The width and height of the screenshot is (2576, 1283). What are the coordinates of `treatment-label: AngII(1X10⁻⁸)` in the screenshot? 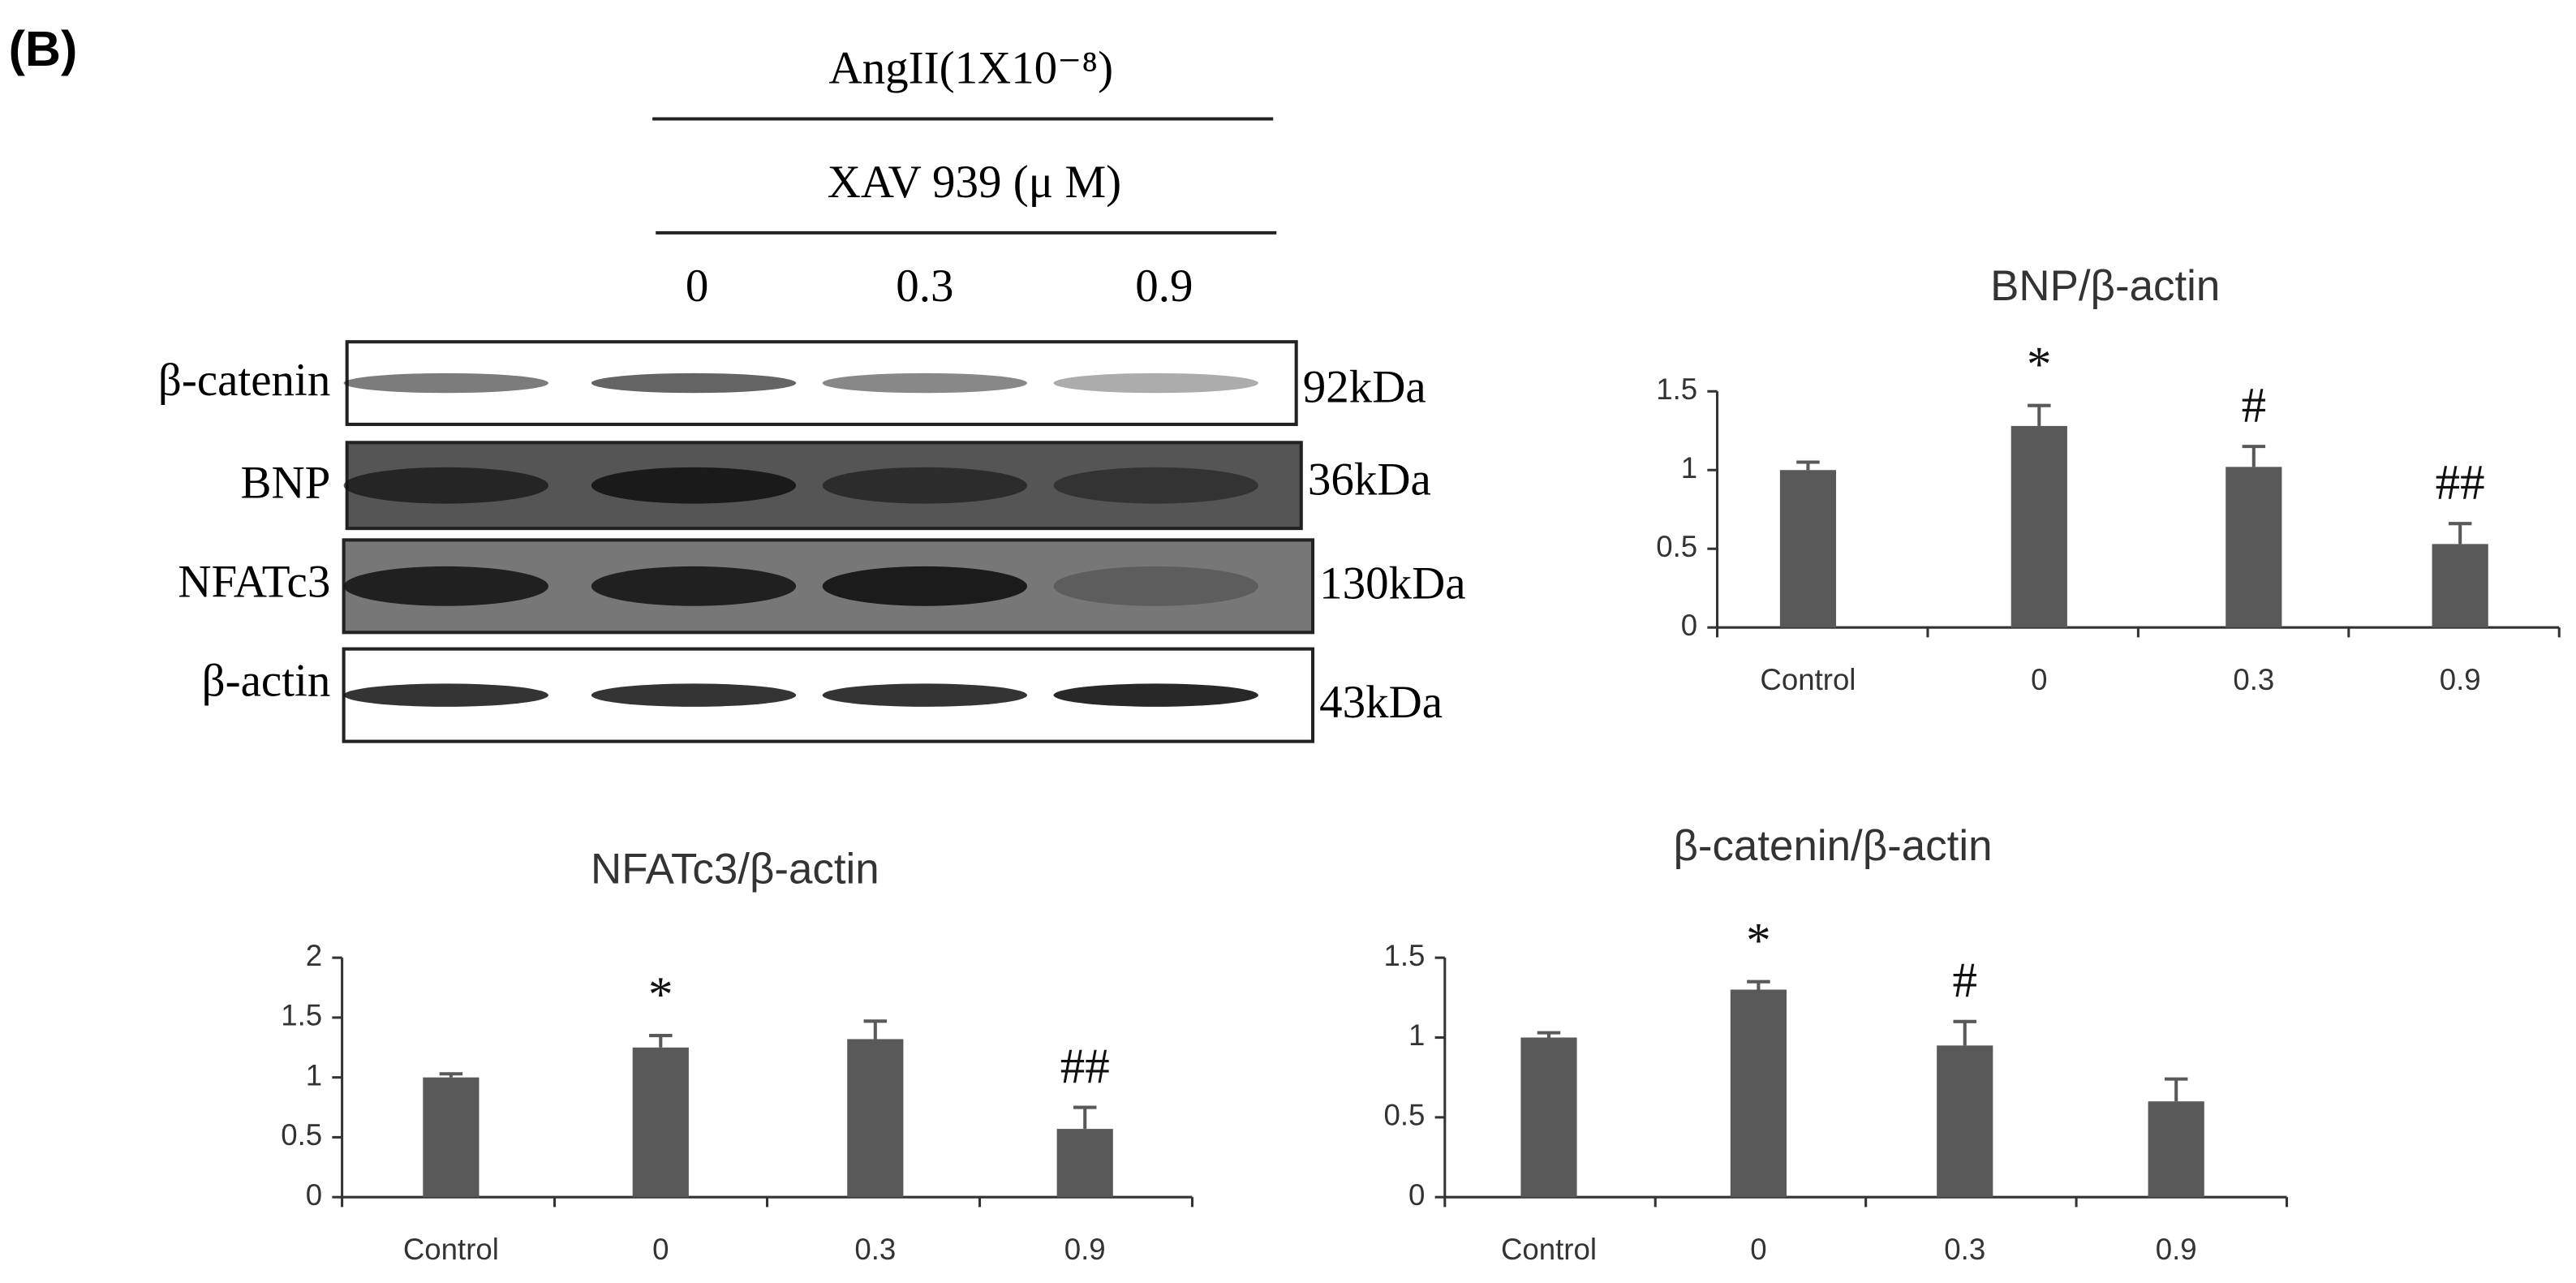 It's located at (972, 68).